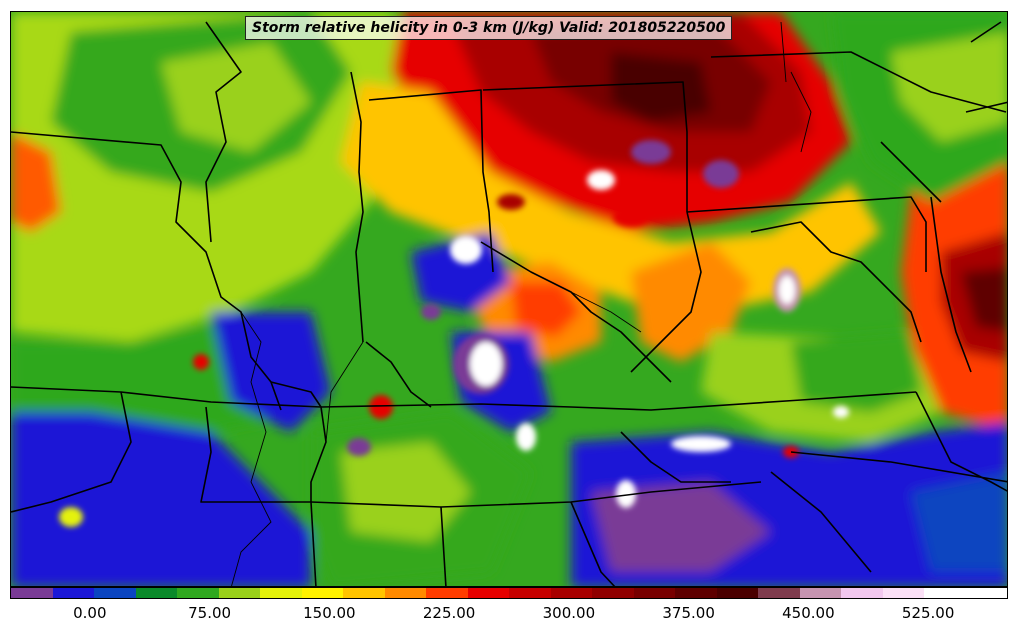 The image size is (1018, 633). Describe the element at coordinates (688, 613) in the screenshot. I see `colorbar-tick-label: 375.00` at that location.